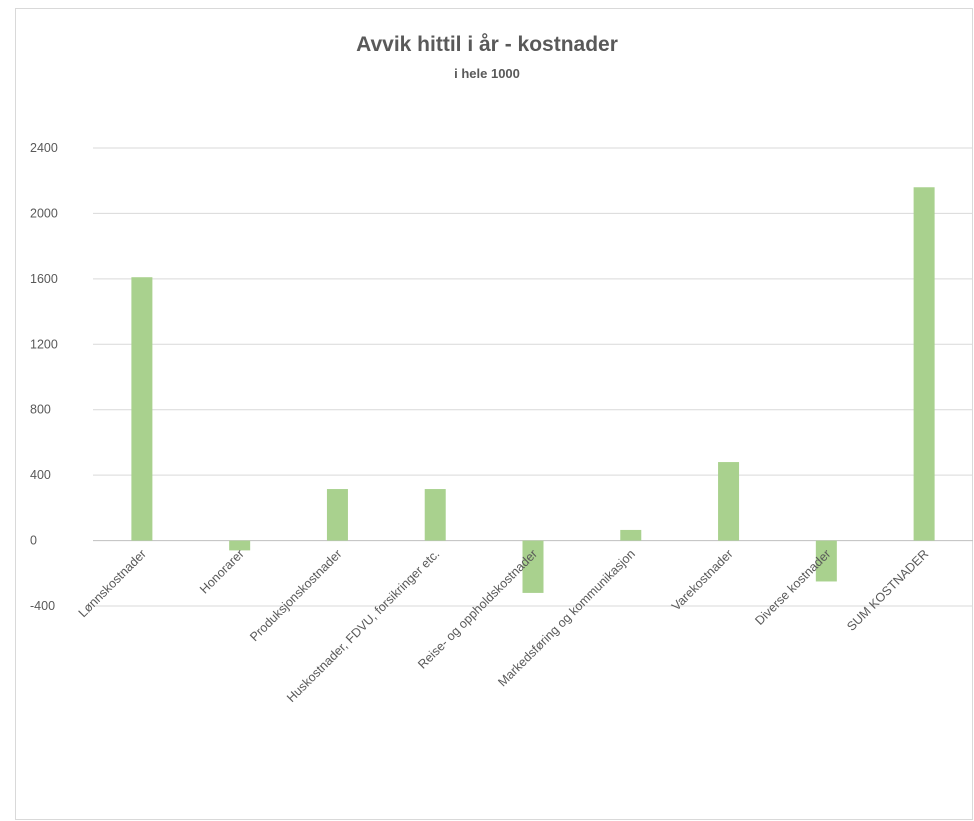 Image resolution: width=974 pixels, height=821 pixels. Describe the element at coordinates (40, 410) in the screenshot. I see `y-tick-label: 800` at that location.